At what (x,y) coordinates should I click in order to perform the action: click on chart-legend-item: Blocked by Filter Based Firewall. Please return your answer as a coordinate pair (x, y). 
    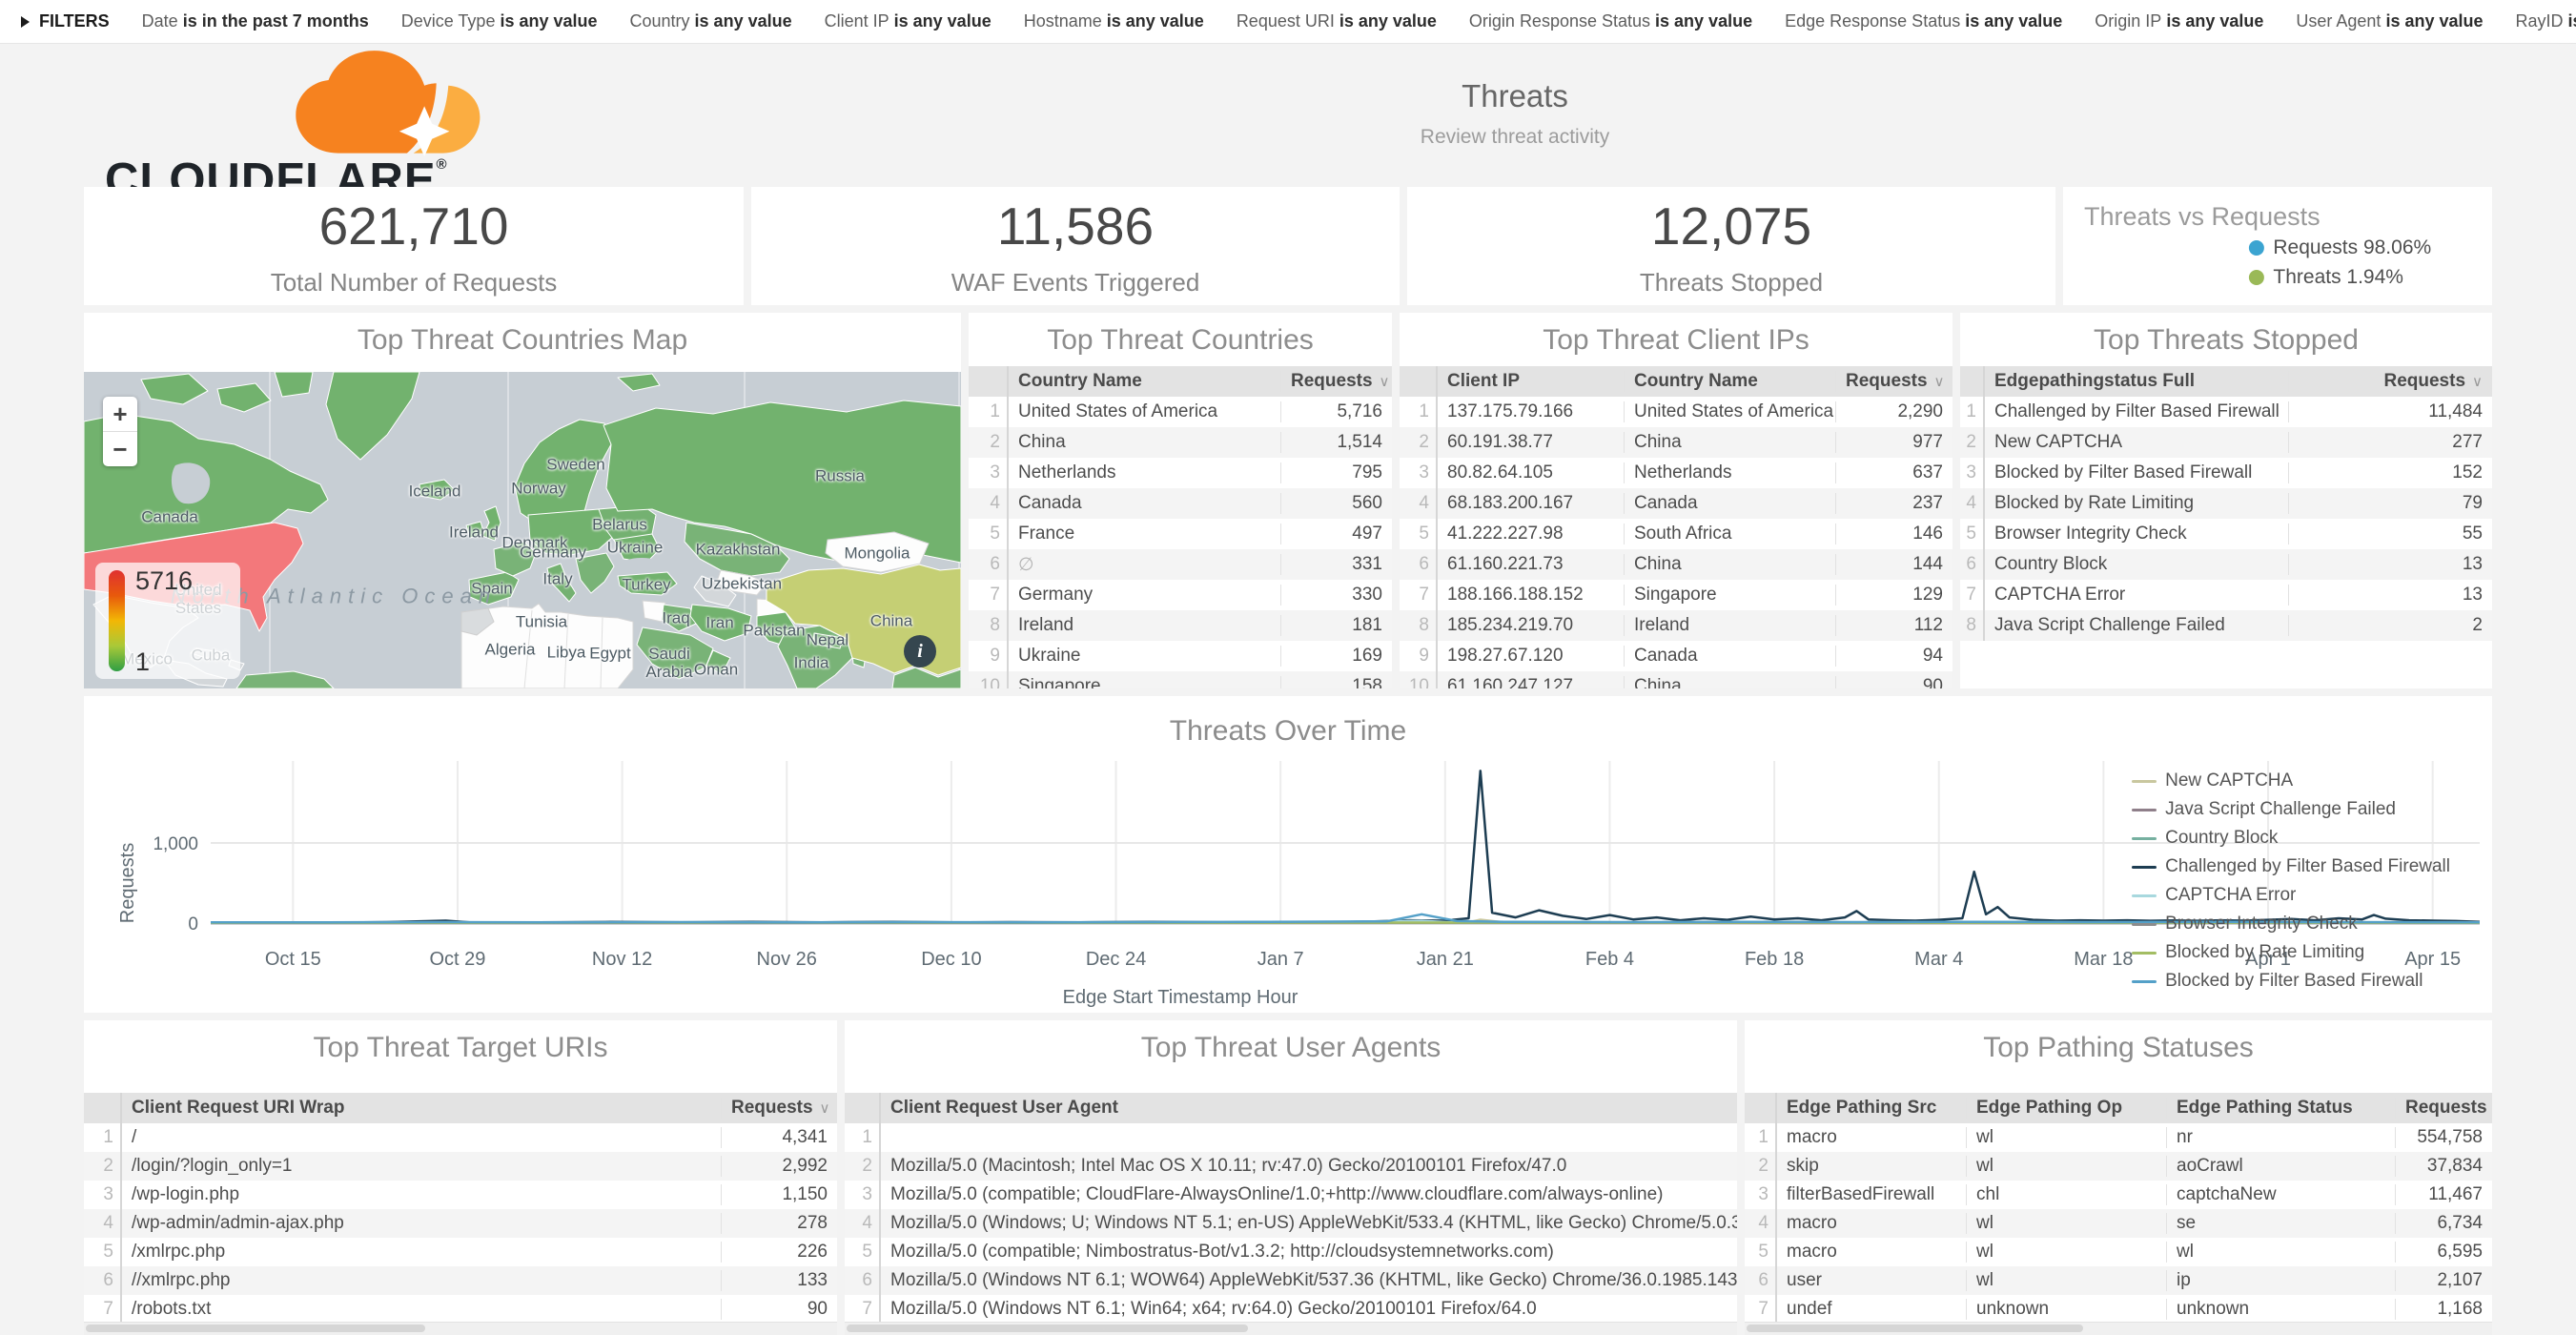
    Looking at the image, I should click on (2291, 981).